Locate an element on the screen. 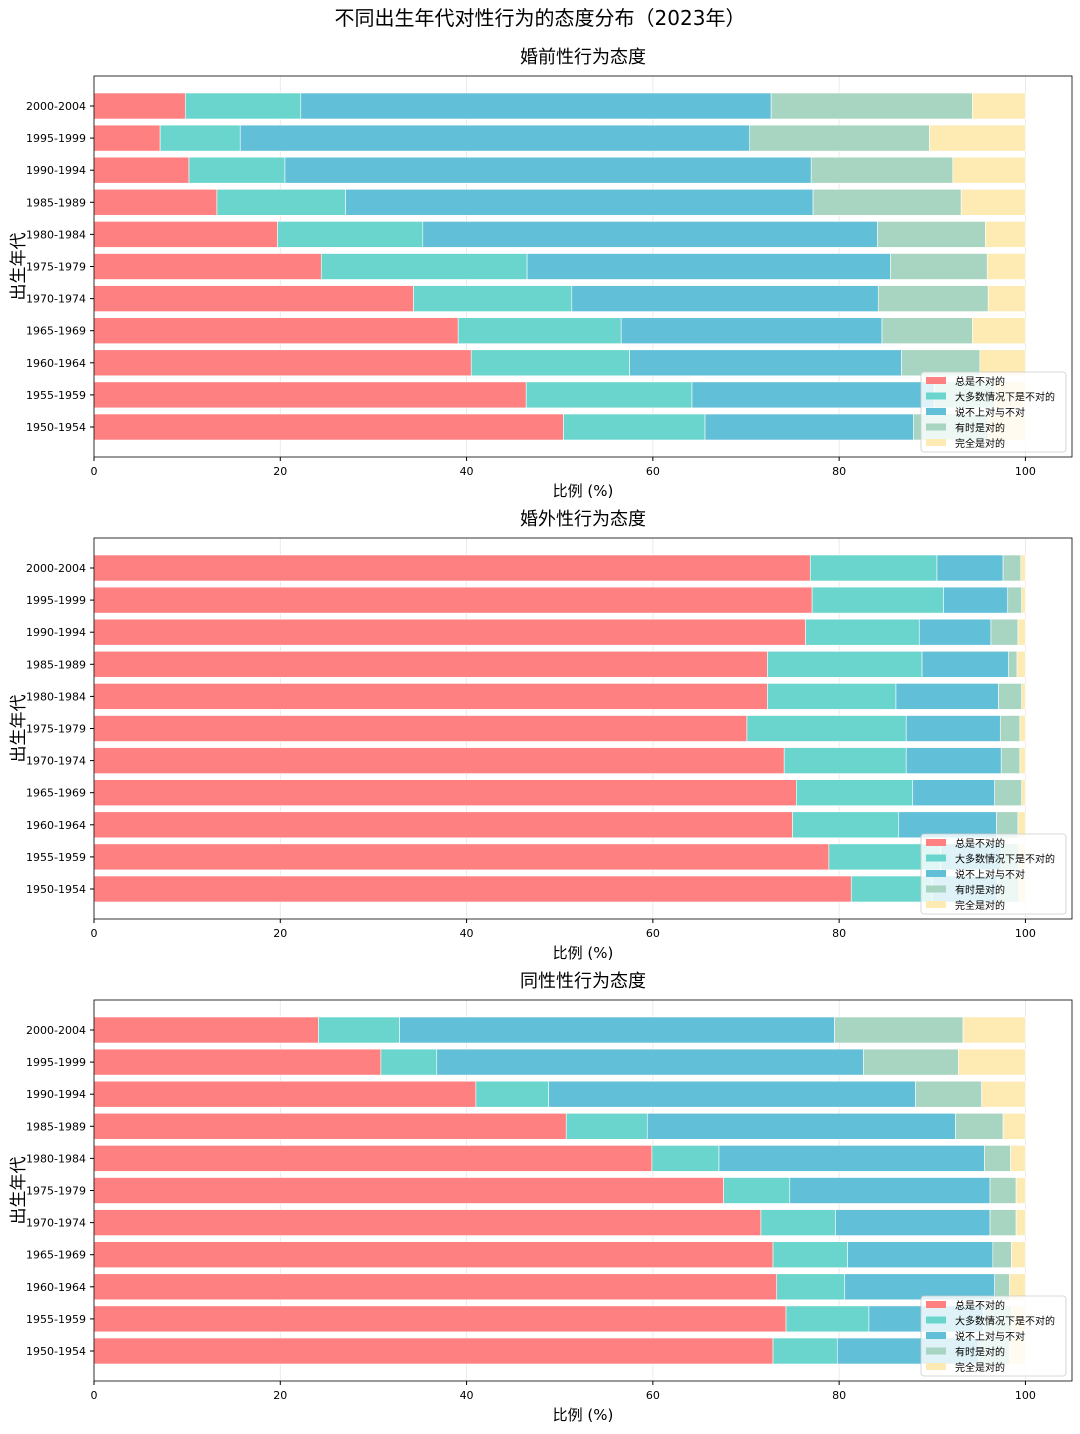  x-tick-label: 60 is located at coordinates (653, 471).